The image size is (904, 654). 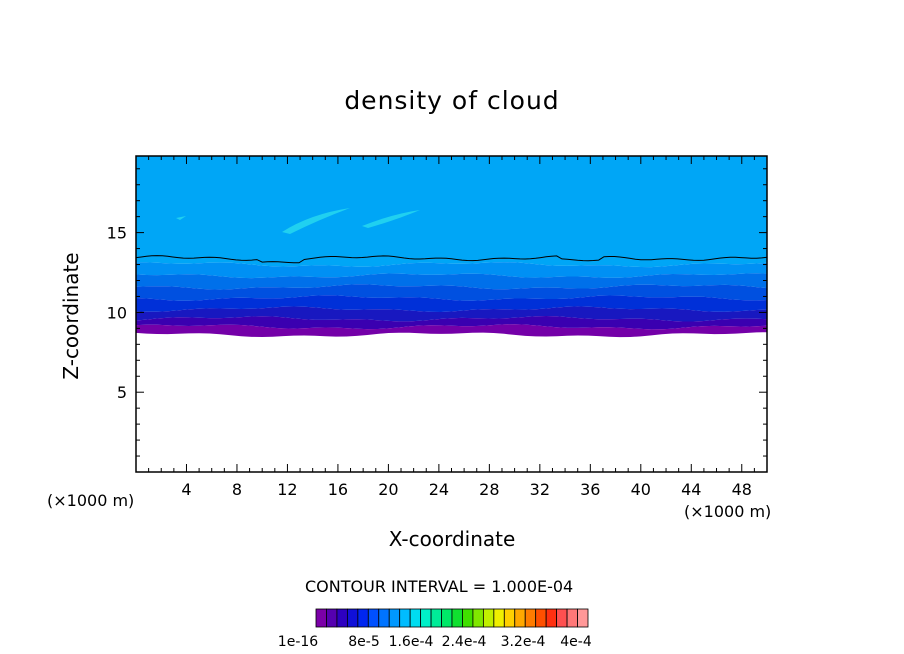 What do you see at coordinates (641, 489) in the screenshot?
I see `x-tick-label: 40` at bounding box center [641, 489].